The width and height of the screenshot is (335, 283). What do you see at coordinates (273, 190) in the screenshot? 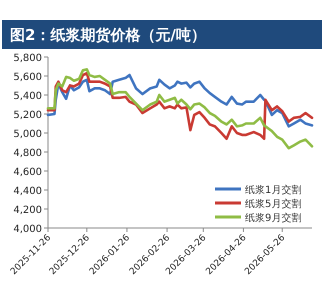
I see `legend-label: 纸浆1月交割` at bounding box center [273, 190].